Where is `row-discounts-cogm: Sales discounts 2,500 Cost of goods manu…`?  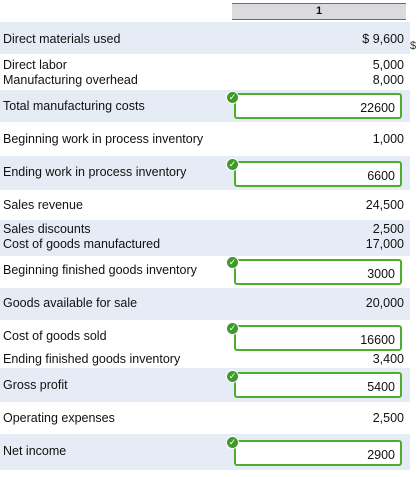 row-discounts-cogm: Sales discounts 2,500 Cost of goods manu… is located at coordinates (205, 238).